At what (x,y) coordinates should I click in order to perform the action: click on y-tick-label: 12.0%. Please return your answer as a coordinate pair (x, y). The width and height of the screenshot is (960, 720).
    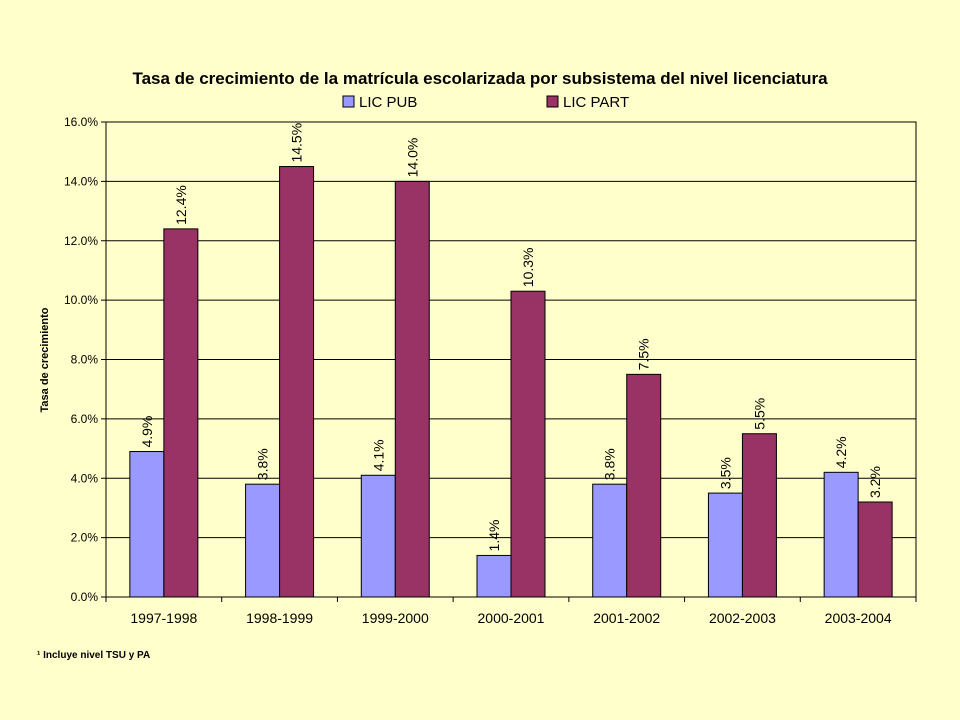
    Looking at the image, I should click on (81, 241).